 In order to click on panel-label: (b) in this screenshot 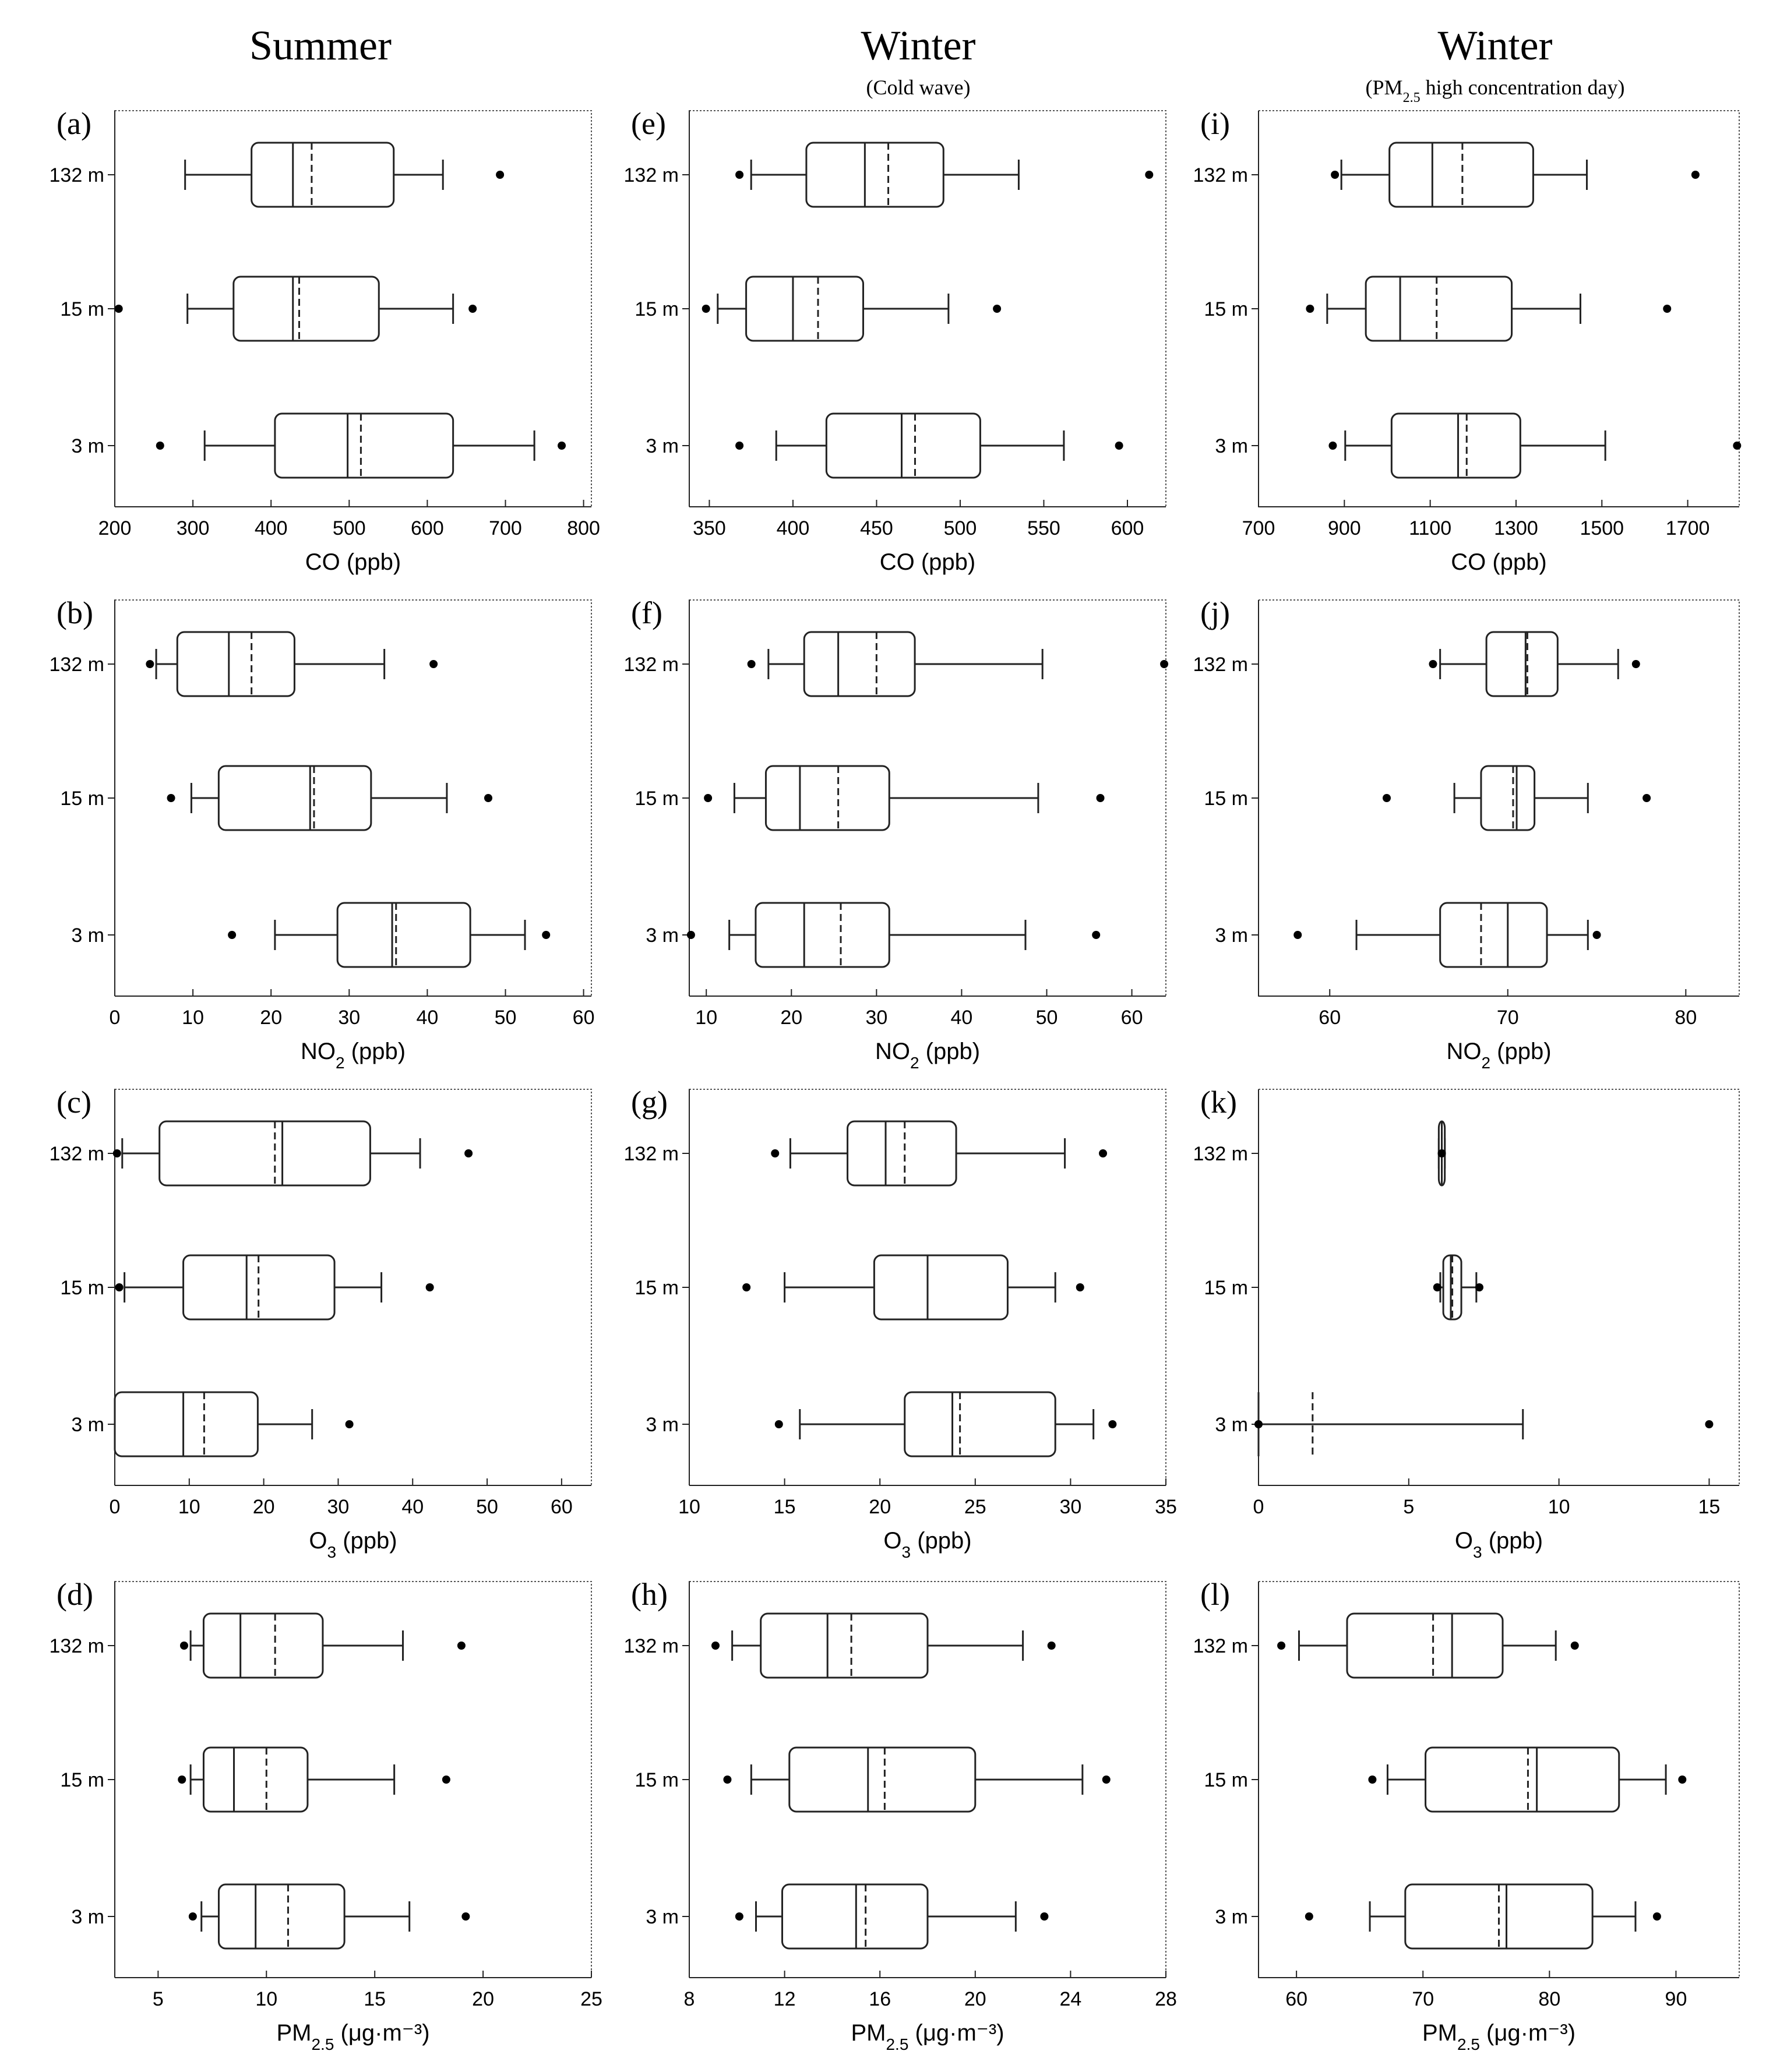, I will do `click(75, 613)`.